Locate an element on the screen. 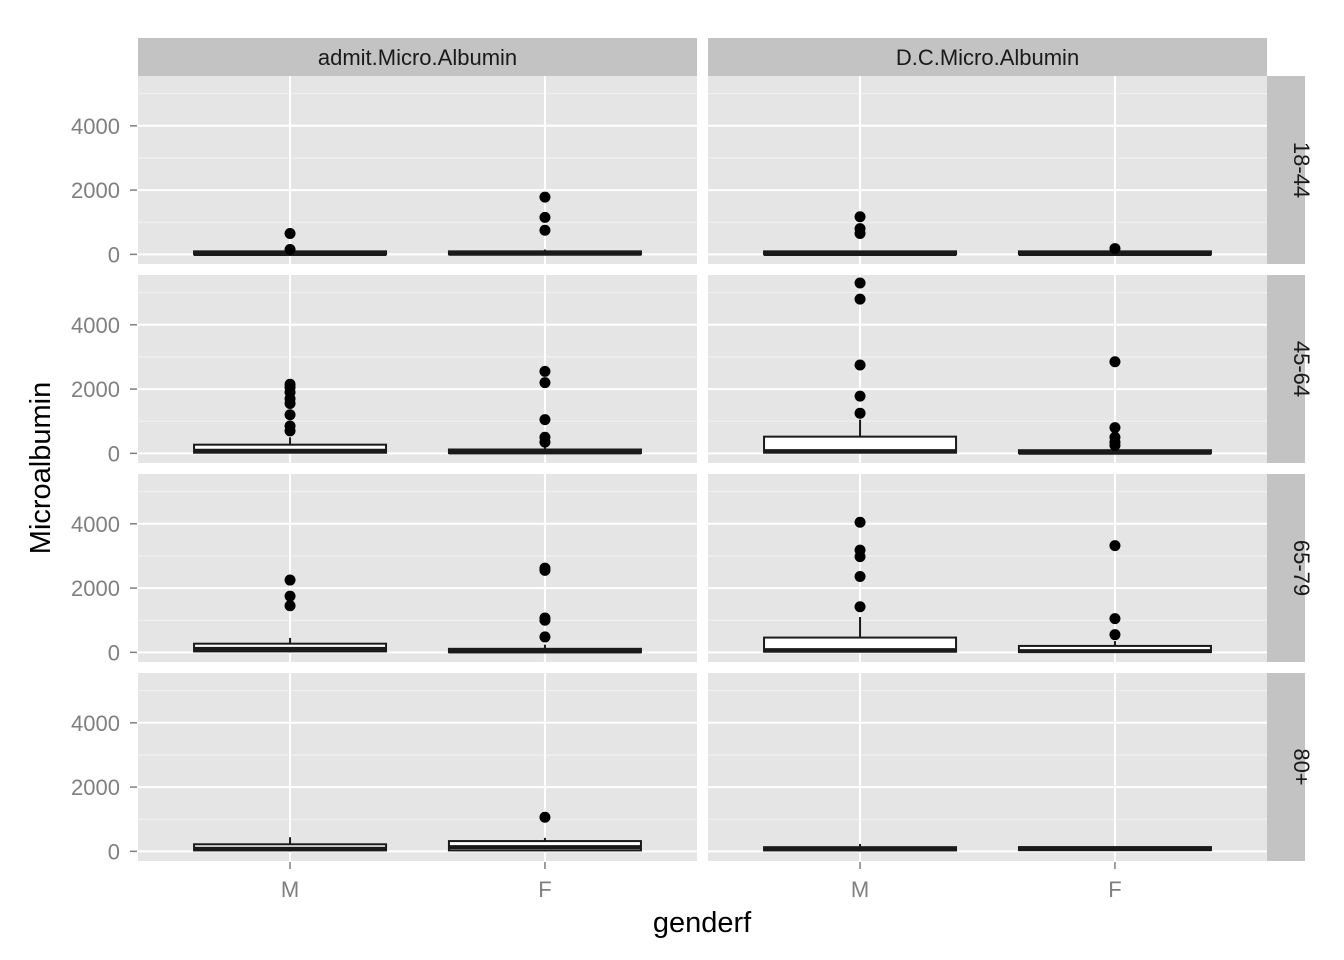  facet-label-row: 80+ is located at coordinates (1301, 766).